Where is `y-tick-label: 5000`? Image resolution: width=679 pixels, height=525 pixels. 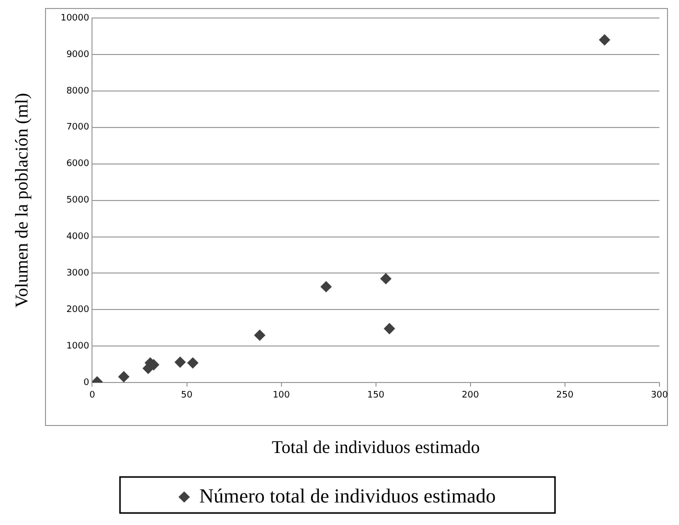 y-tick-label: 5000 is located at coordinates (78, 201).